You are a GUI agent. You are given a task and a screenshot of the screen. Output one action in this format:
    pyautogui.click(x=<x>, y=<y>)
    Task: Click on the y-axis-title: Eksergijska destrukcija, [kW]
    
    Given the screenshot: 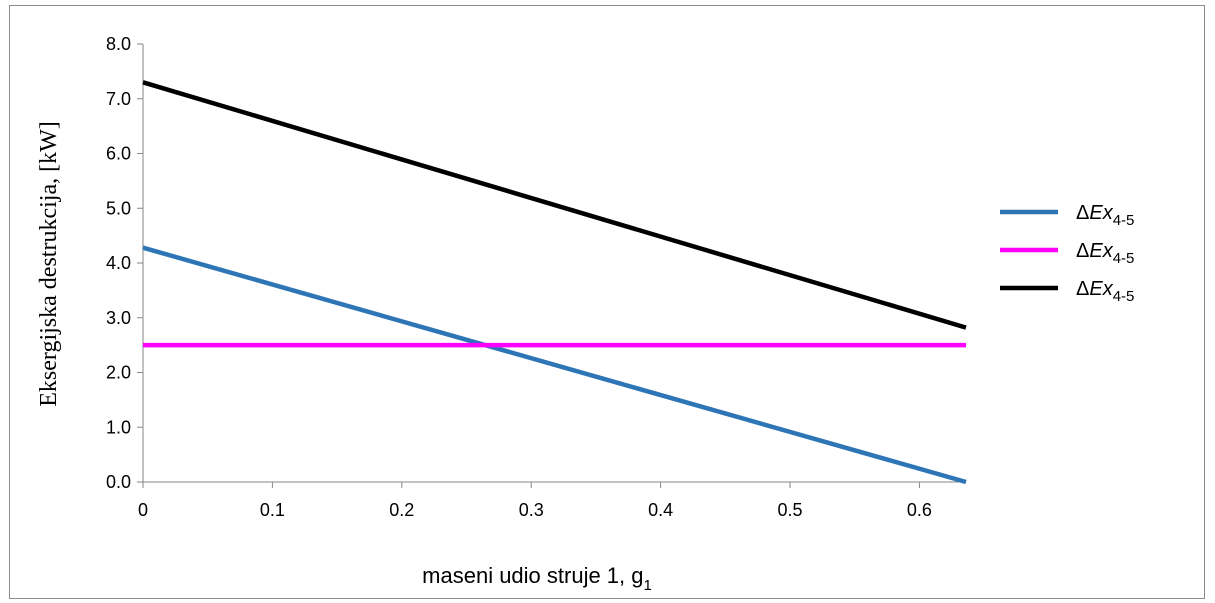 What is the action you would take?
    pyautogui.click(x=49, y=263)
    